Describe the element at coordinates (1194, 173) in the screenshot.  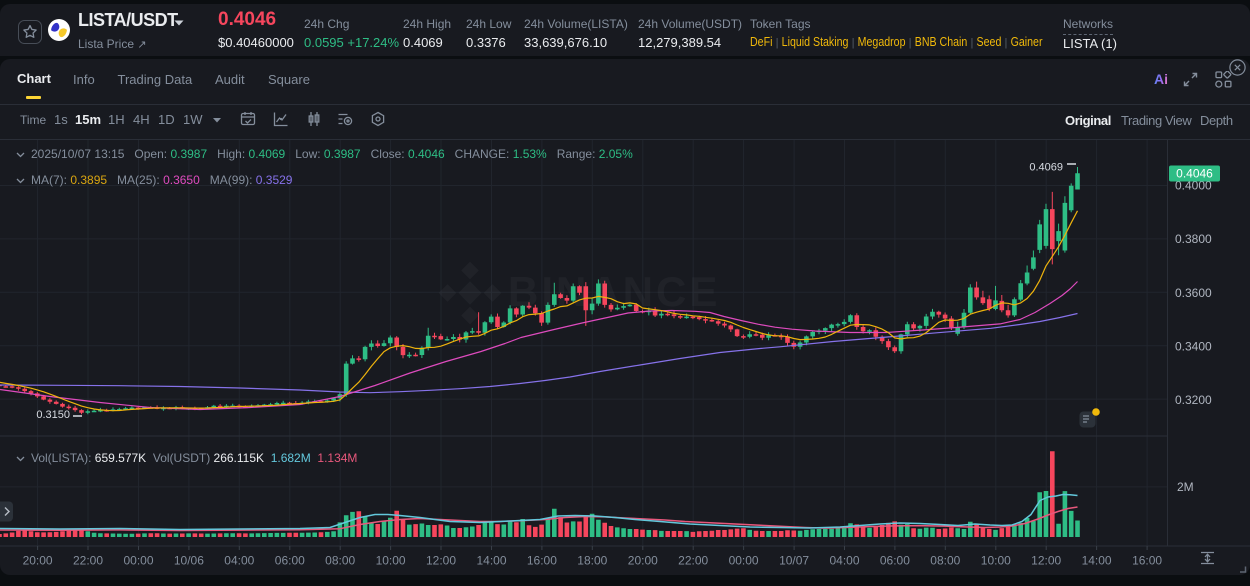
I see `svg-text: 0.4046` at that location.